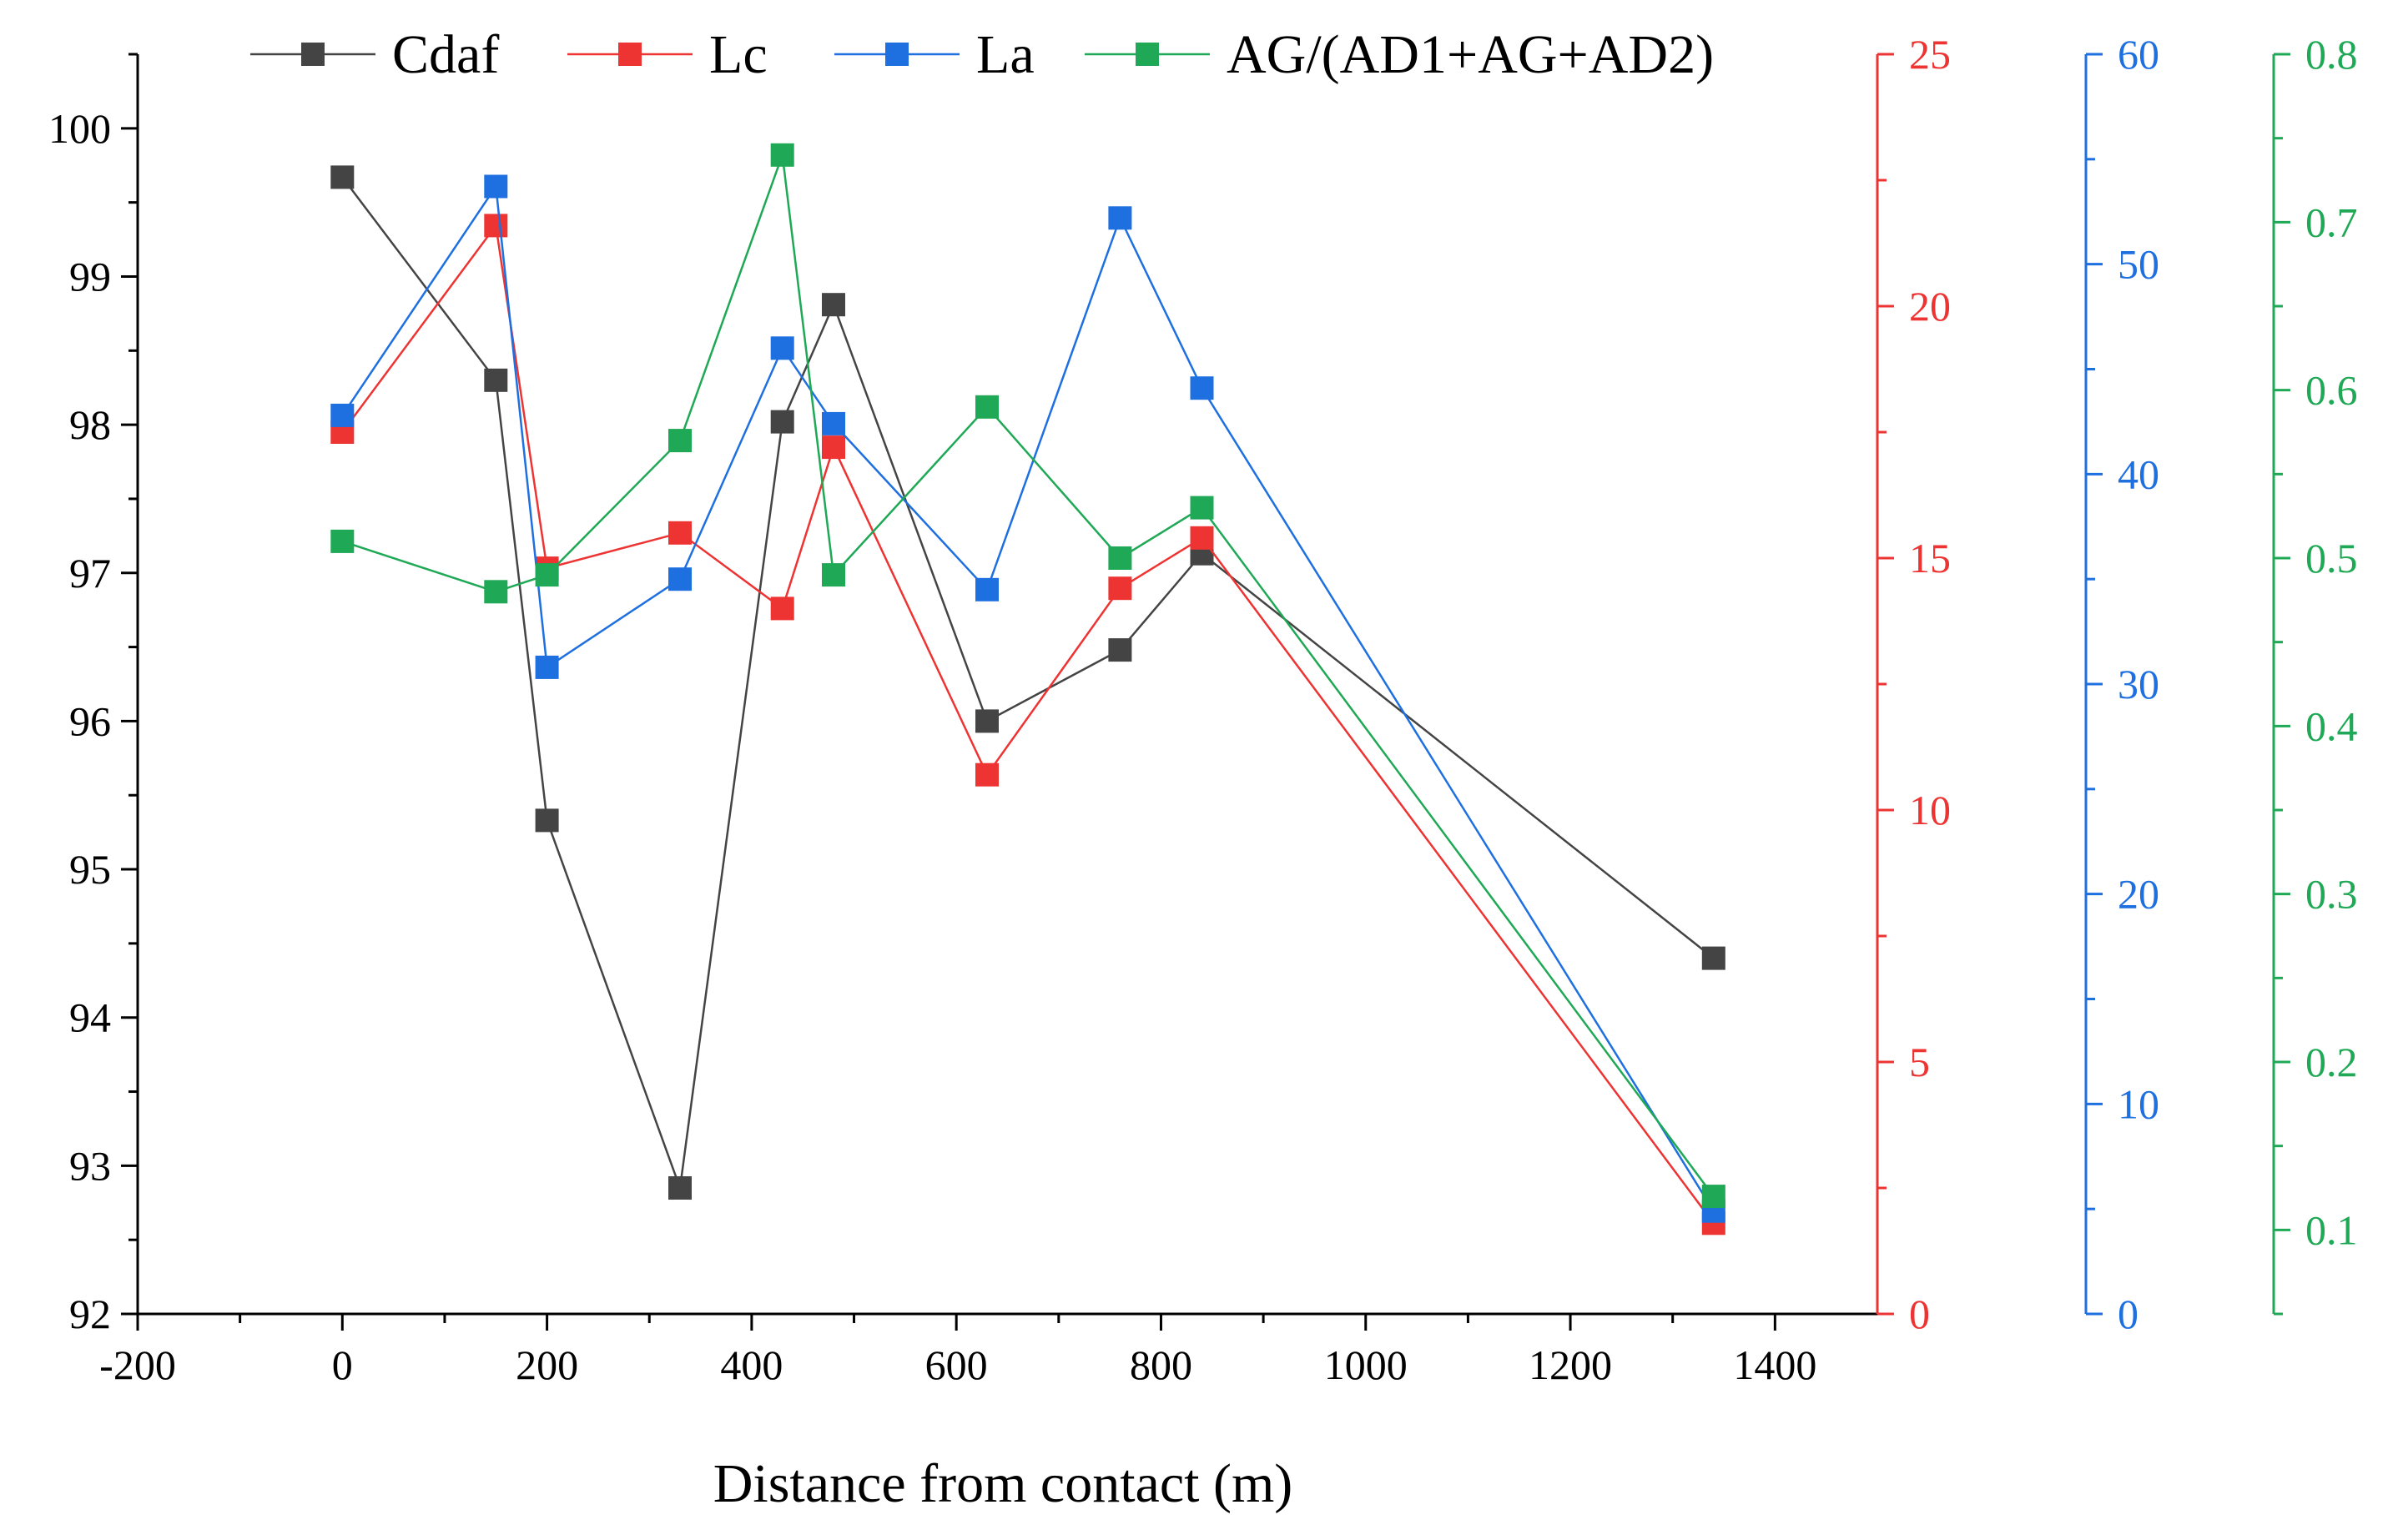 The width and height of the screenshot is (2403, 1540). Describe the element at coordinates (1366, 1364) in the screenshot. I see `x-tick-label: 1000` at that location.